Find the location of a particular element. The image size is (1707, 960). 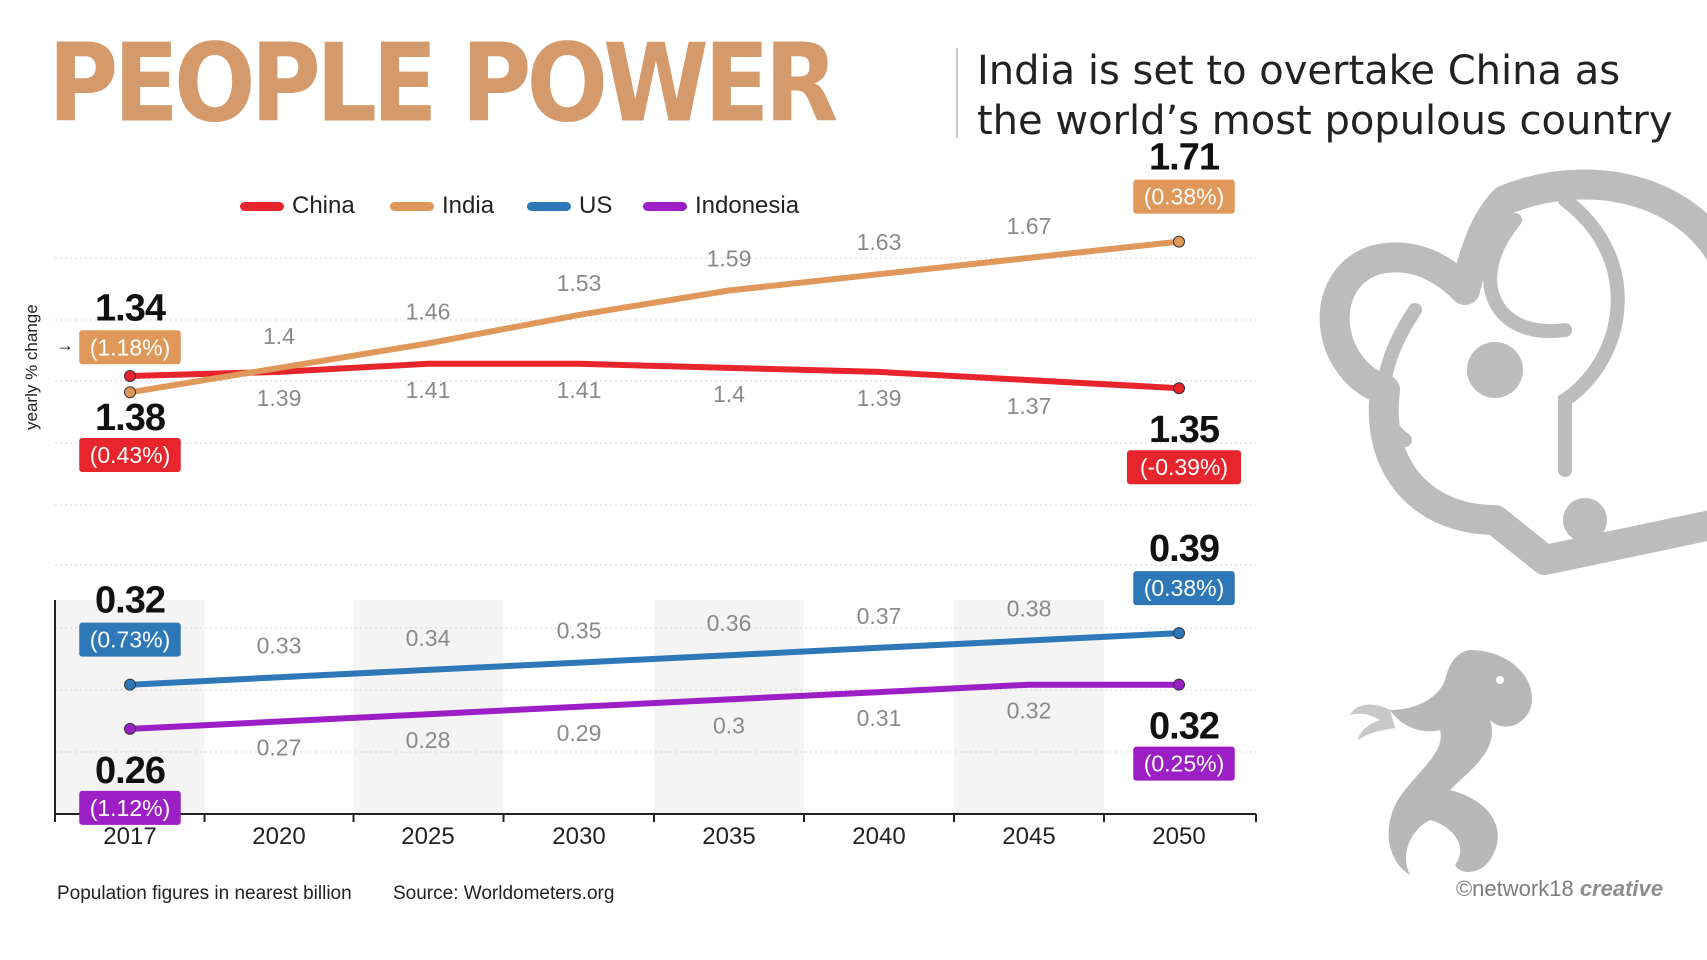

credit-prefix: ©network18 is located at coordinates (1514, 888).